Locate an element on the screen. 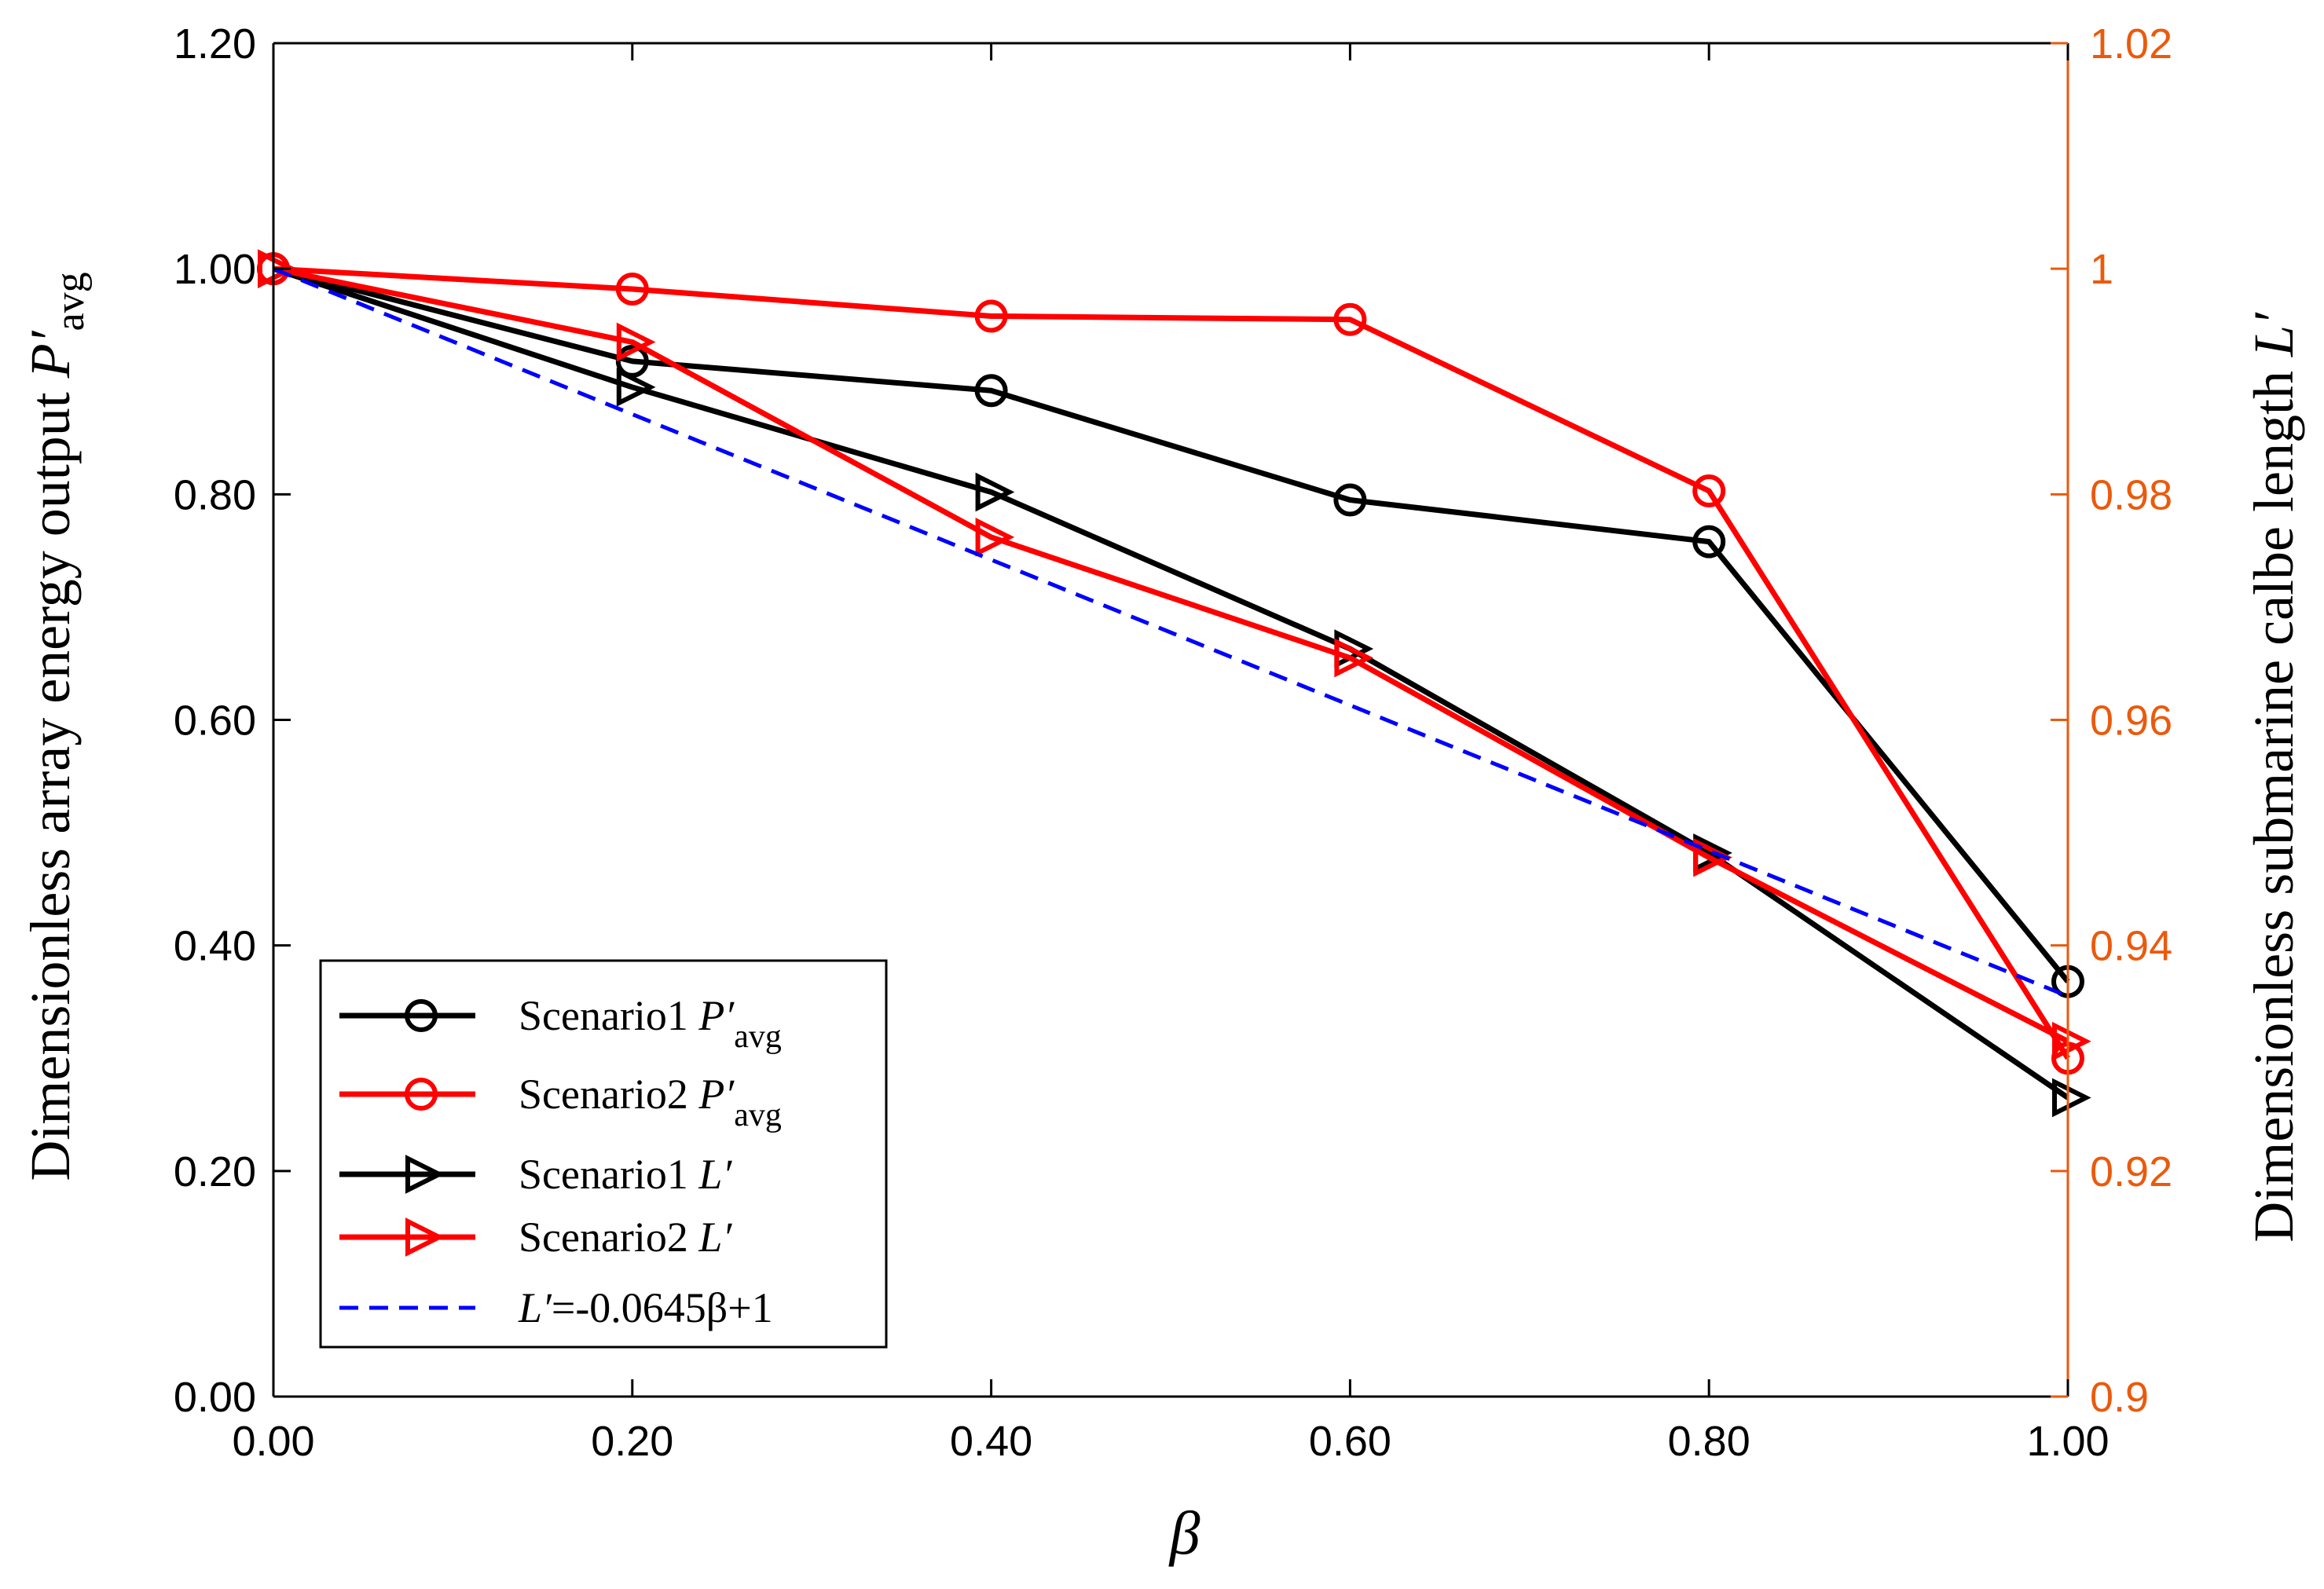 The image size is (2324, 1589). left-tick-label: 0.60 is located at coordinates (215, 721).